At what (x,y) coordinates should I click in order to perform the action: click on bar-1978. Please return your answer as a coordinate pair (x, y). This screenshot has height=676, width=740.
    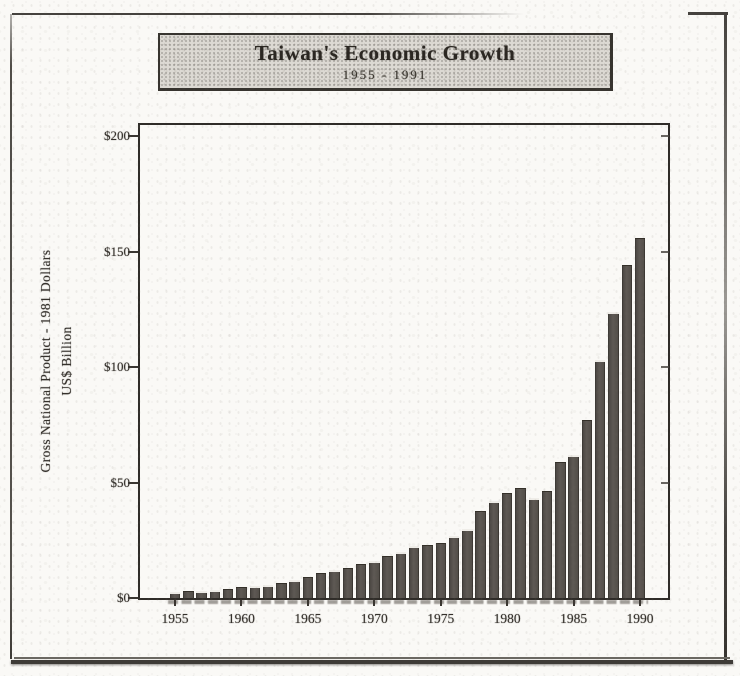
    Looking at the image, I should click on (480, 554).